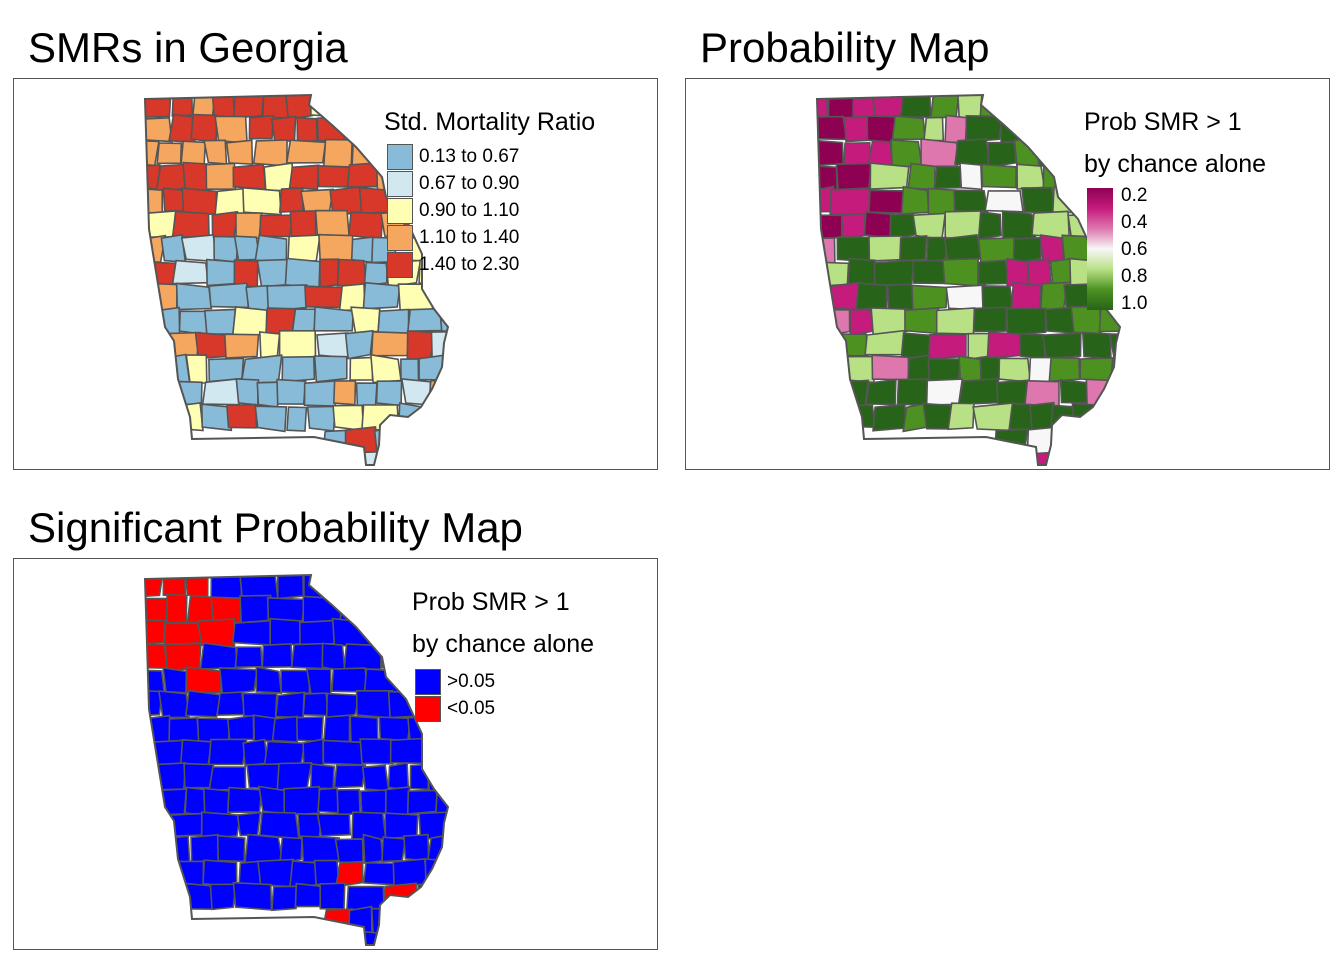  What do you see at coordinates (1134, 276) in the screenshot?
I see `gradient-tick-label: 0.8` at bounding box center [1134, 276].